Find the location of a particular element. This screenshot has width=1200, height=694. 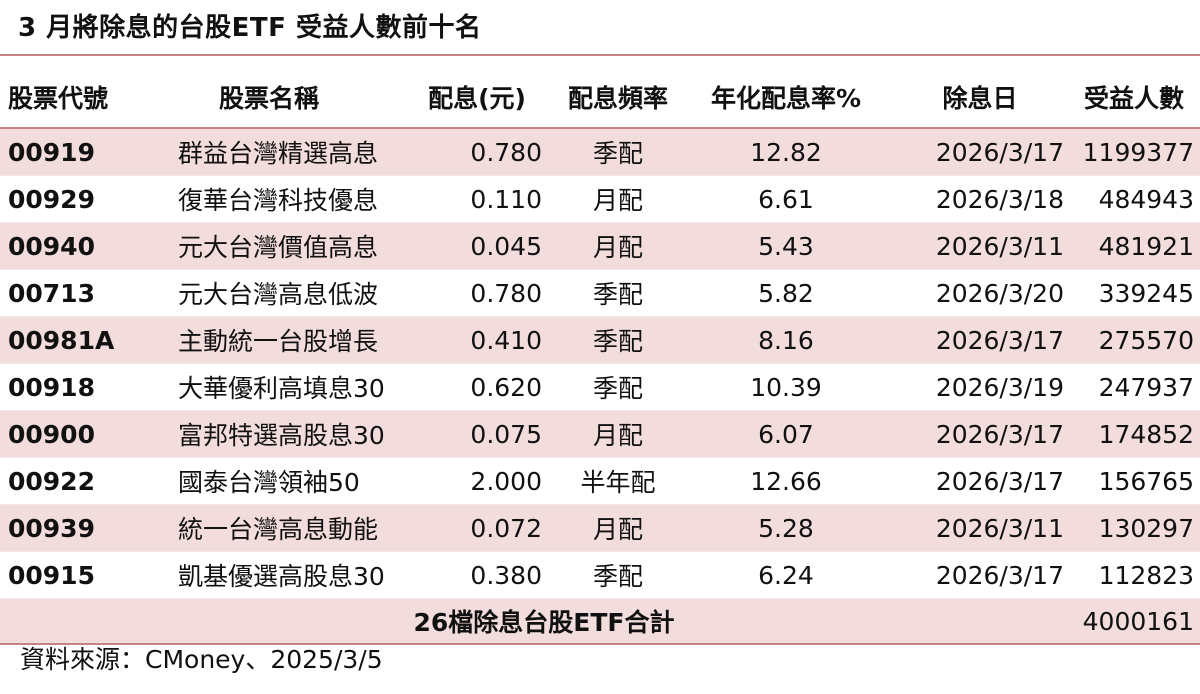

cell-code: 00900 is located at coordinates (70, 434).